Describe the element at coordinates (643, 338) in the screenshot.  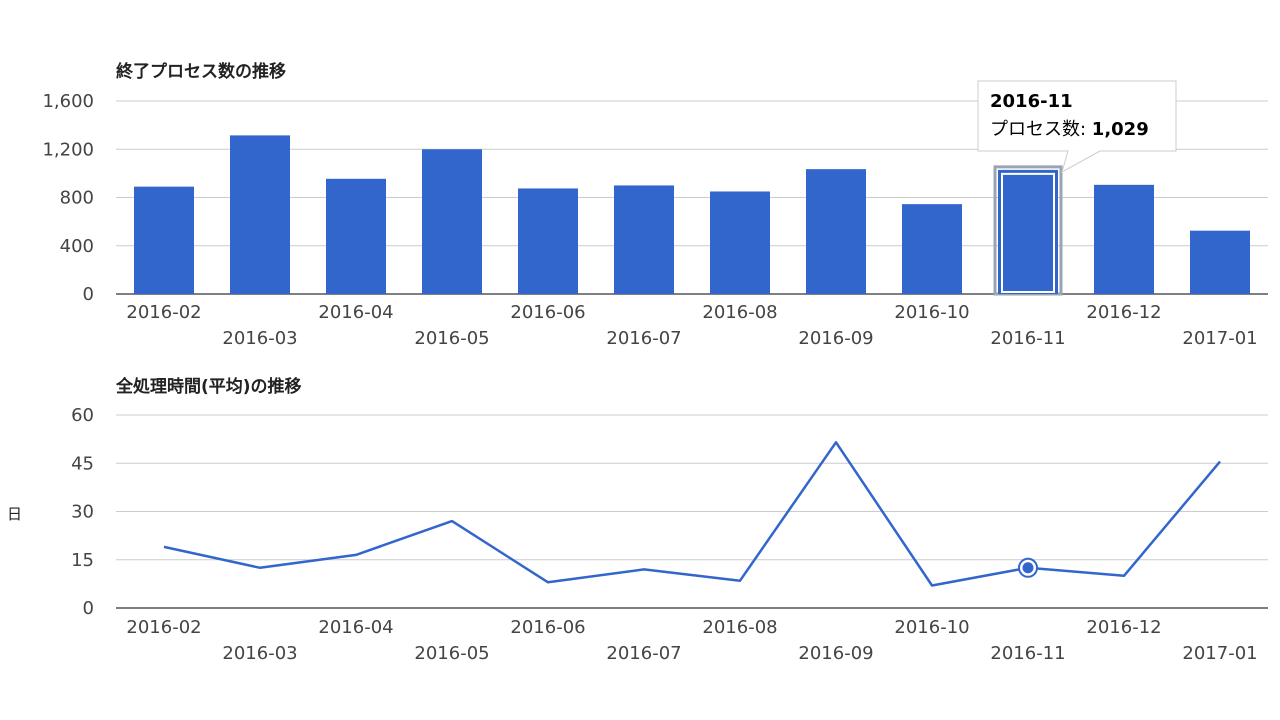
I see `bar-chart-x-tick-label: 2016-07` at that location.